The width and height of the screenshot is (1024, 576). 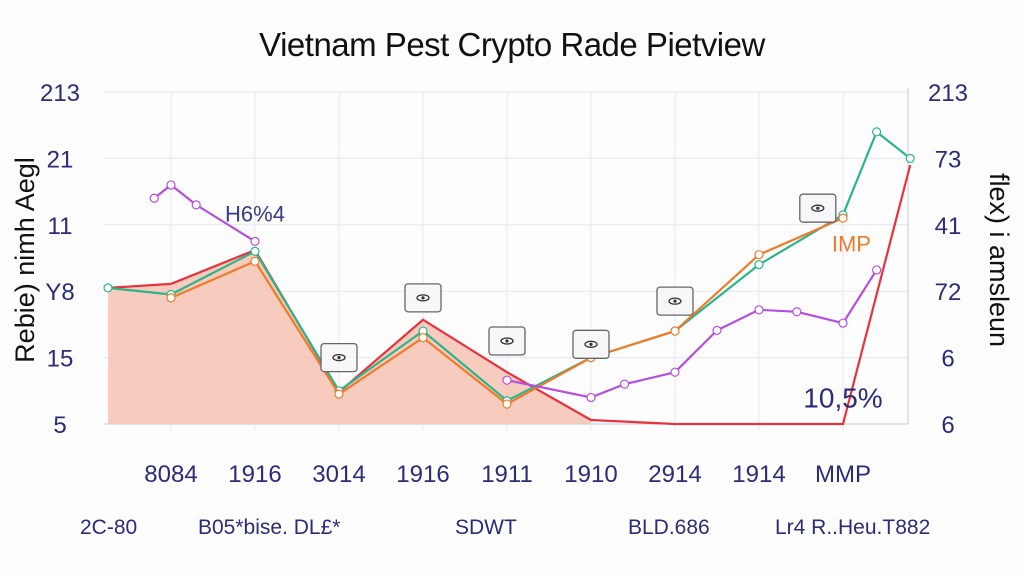 What do you see at coordinates (758, 474) in the screenshot?
I see `x-tick-label: 1914` at bounding box center [758, 474].